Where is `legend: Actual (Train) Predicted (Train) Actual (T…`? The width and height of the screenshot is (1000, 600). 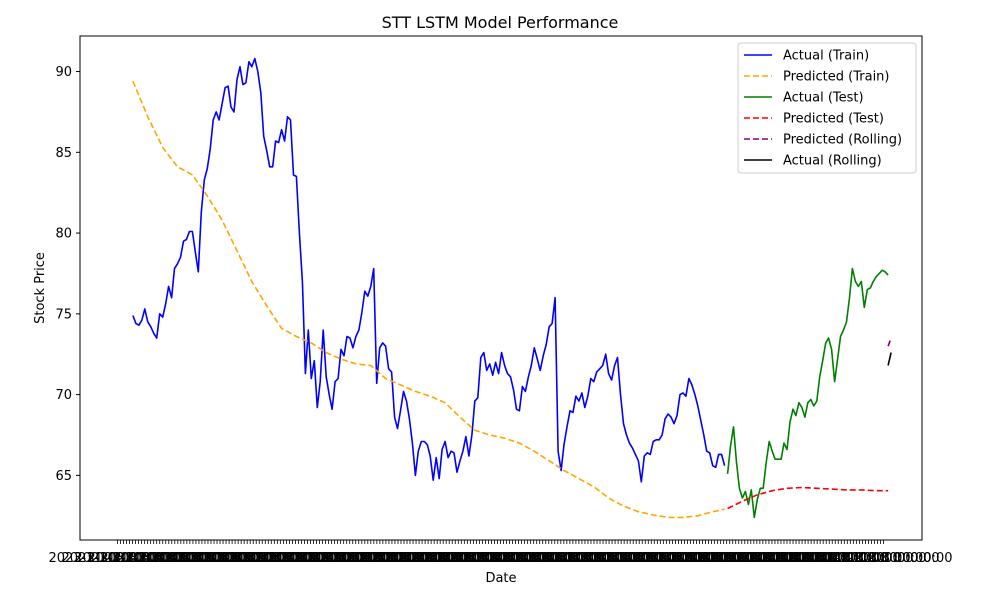
legend: Actual (Train) Predicted (Train) Actual (T… is located at coordinates (827, 108).